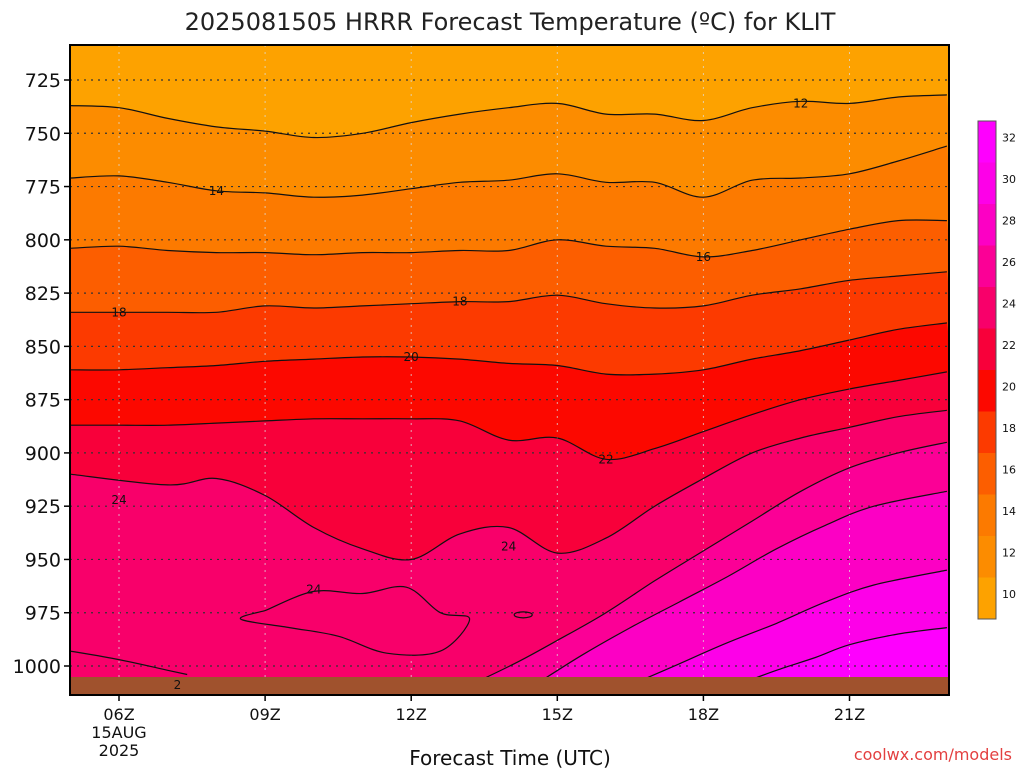 Image resolution: width=1024 pixels, height=768 pixels. Describe the element at coordinates (43, 560) in the screenshot. I see `y-tick-label: 950` at that location.